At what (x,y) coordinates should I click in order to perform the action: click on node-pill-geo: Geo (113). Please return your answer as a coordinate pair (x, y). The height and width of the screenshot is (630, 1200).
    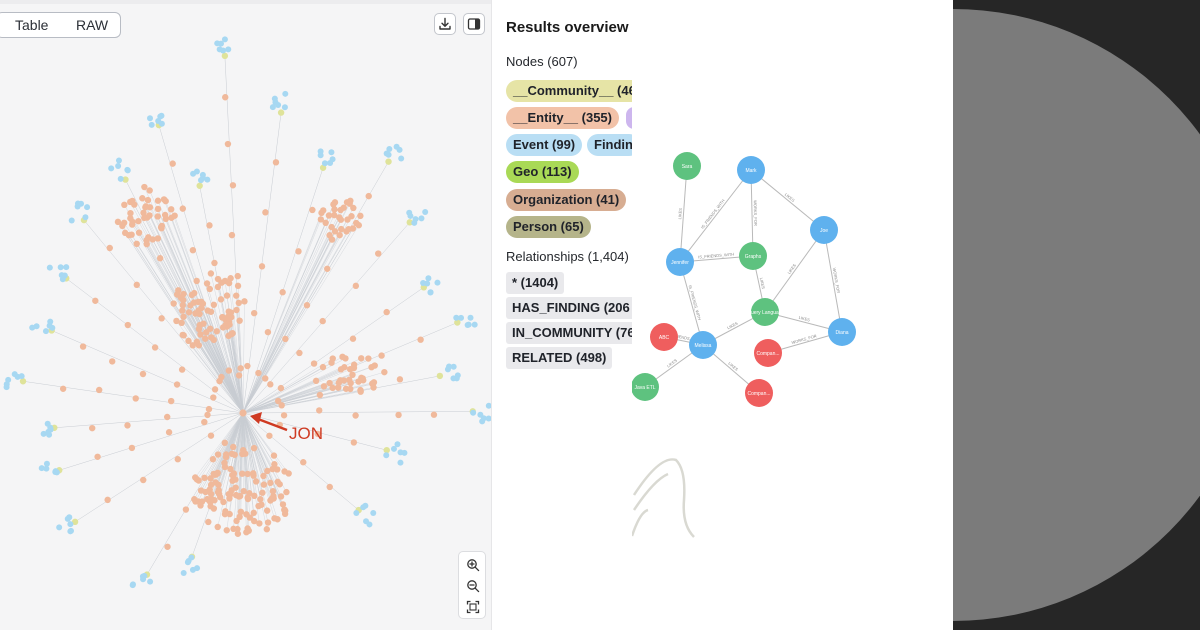
    Looking at the image, I should click on (542, 172).